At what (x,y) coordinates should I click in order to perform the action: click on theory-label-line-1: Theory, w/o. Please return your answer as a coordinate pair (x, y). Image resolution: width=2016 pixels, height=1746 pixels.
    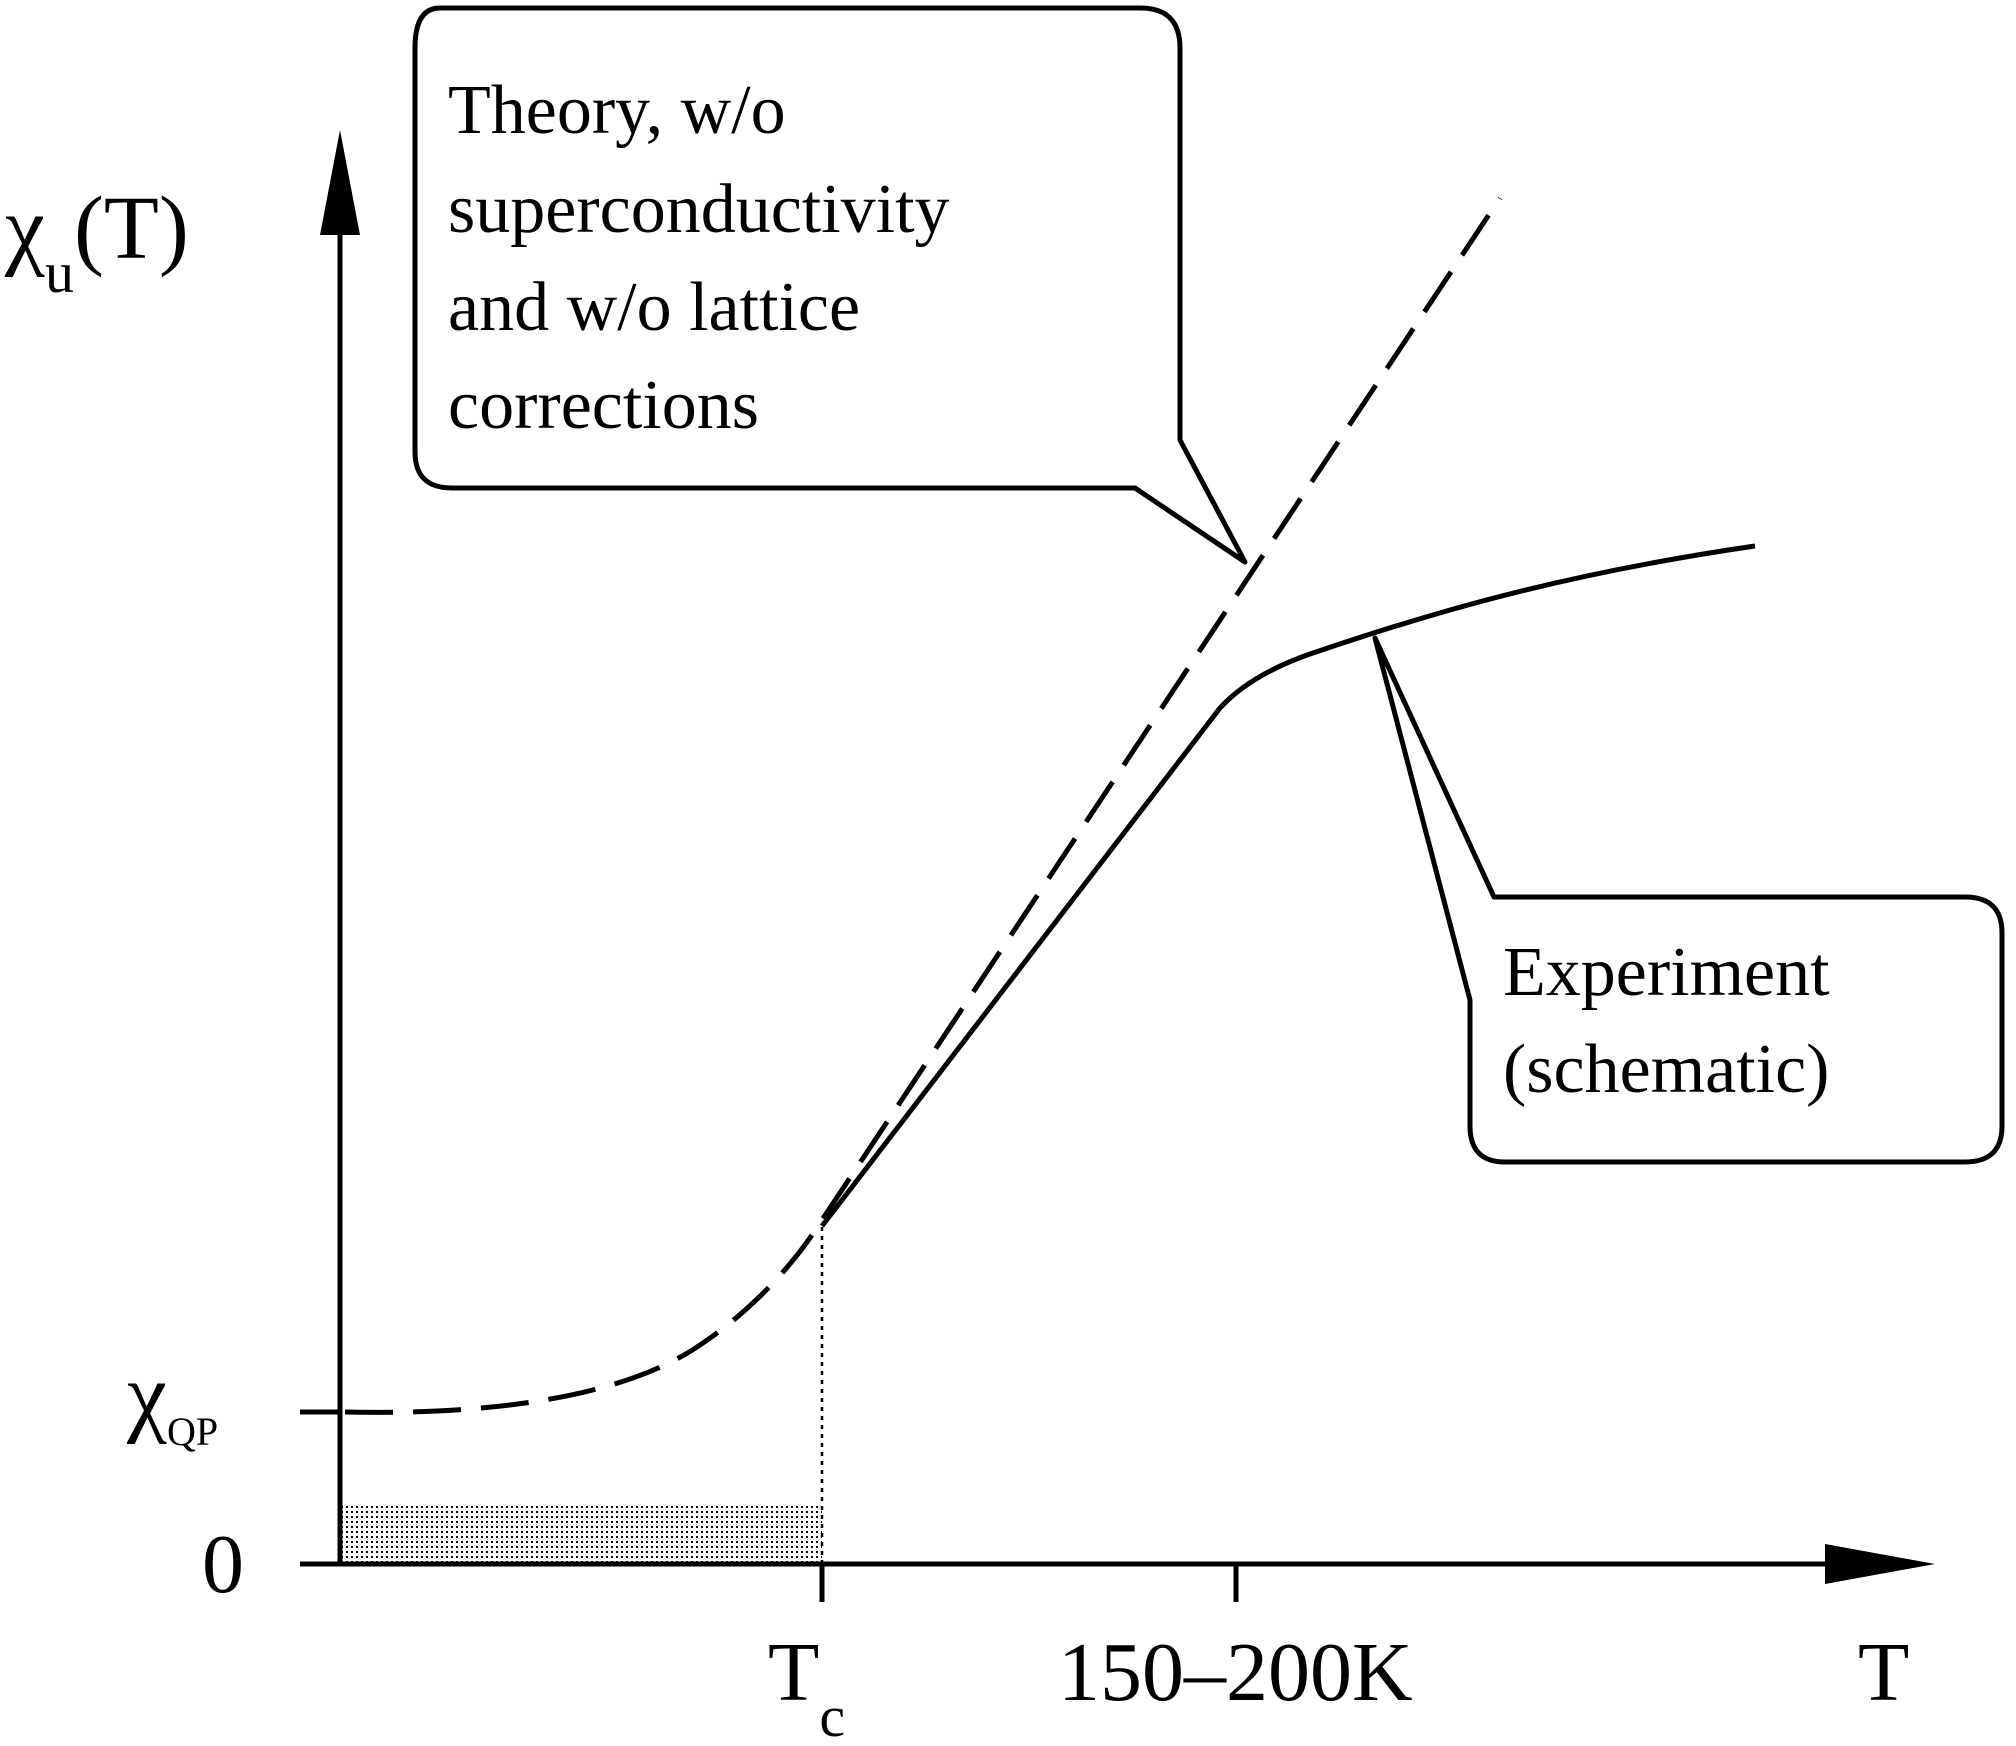
    Looking at the image, I should click on (617, 110).